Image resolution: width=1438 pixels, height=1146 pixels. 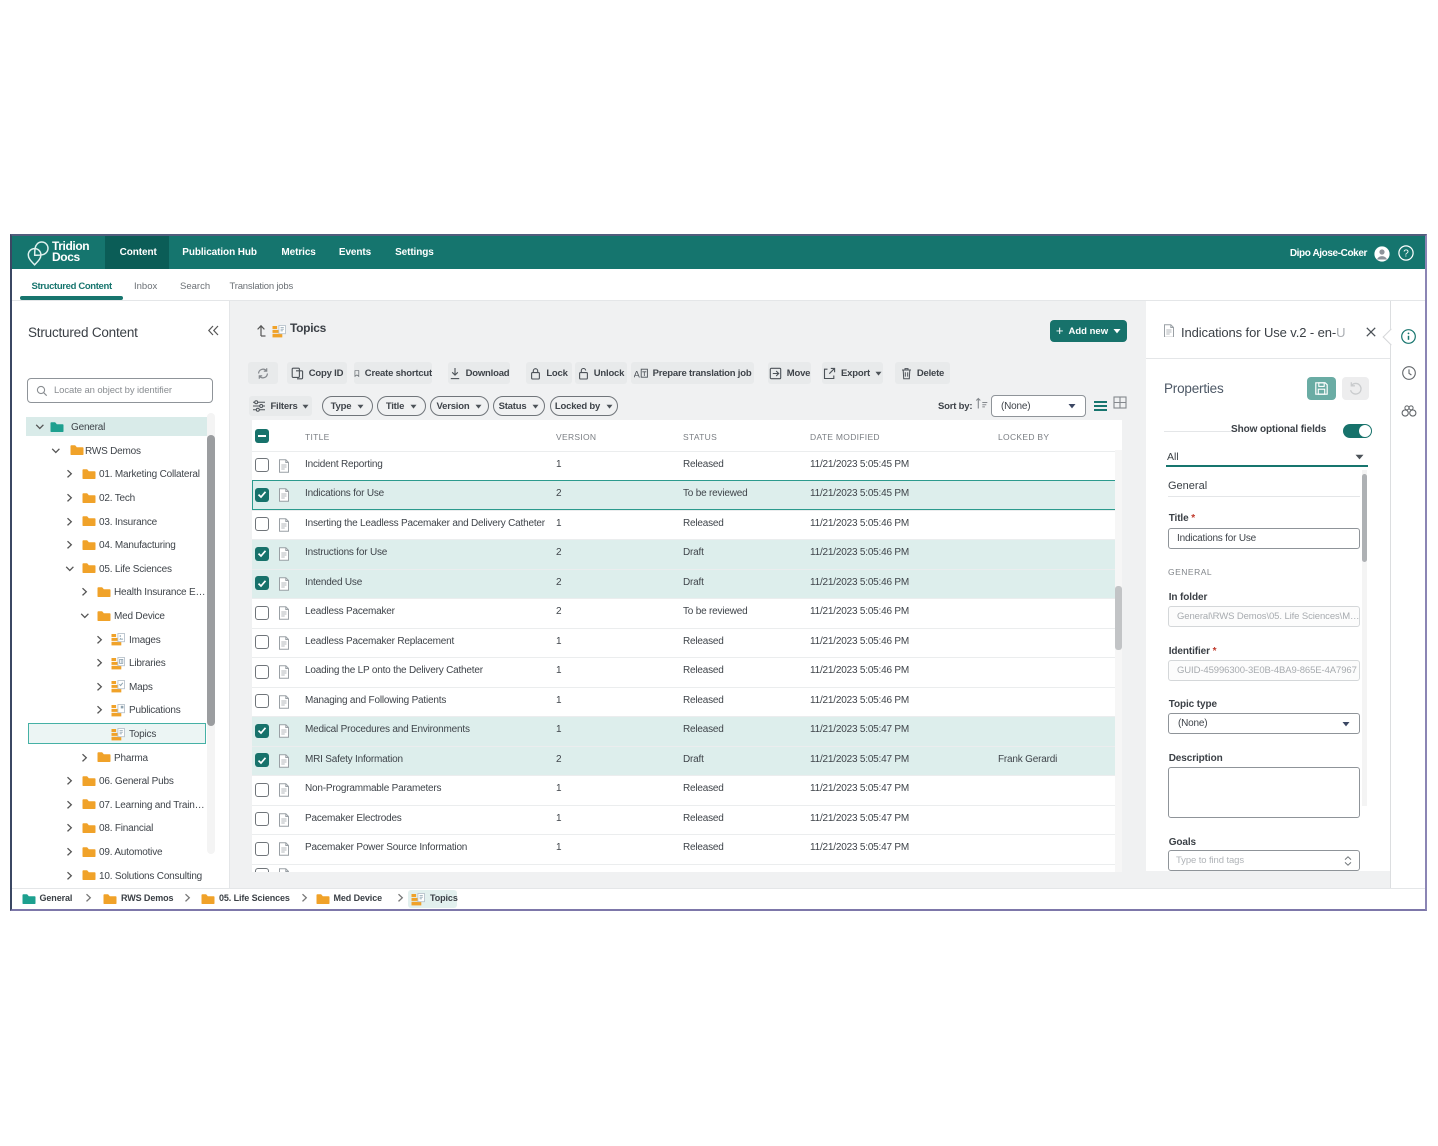 What do you see at coordinates (637, 374) in the screenshot?
I see `svg-text: A` at bounding box center [637, 374].